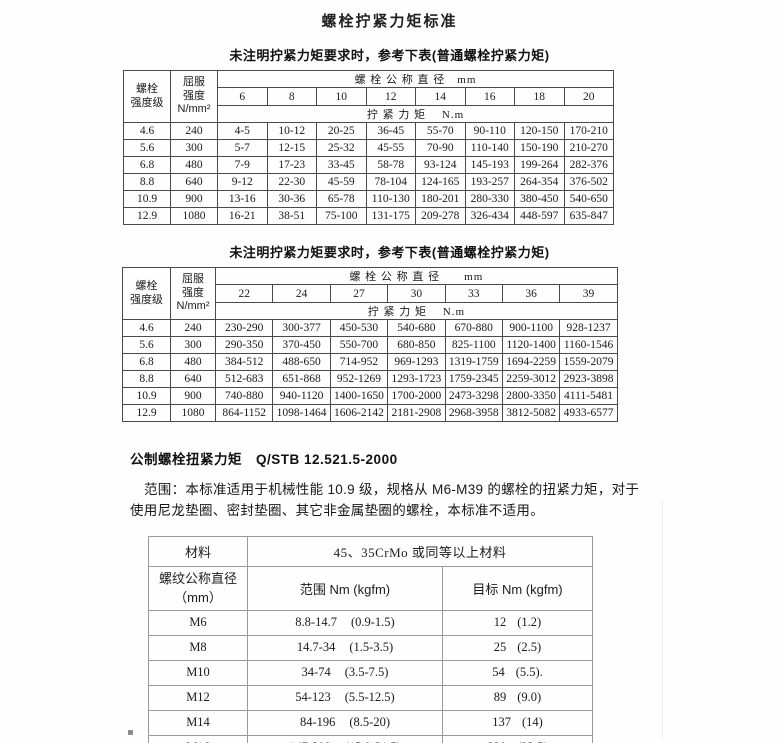  I want to click on target-cell: 54 (5.5)., so click(517, 672).